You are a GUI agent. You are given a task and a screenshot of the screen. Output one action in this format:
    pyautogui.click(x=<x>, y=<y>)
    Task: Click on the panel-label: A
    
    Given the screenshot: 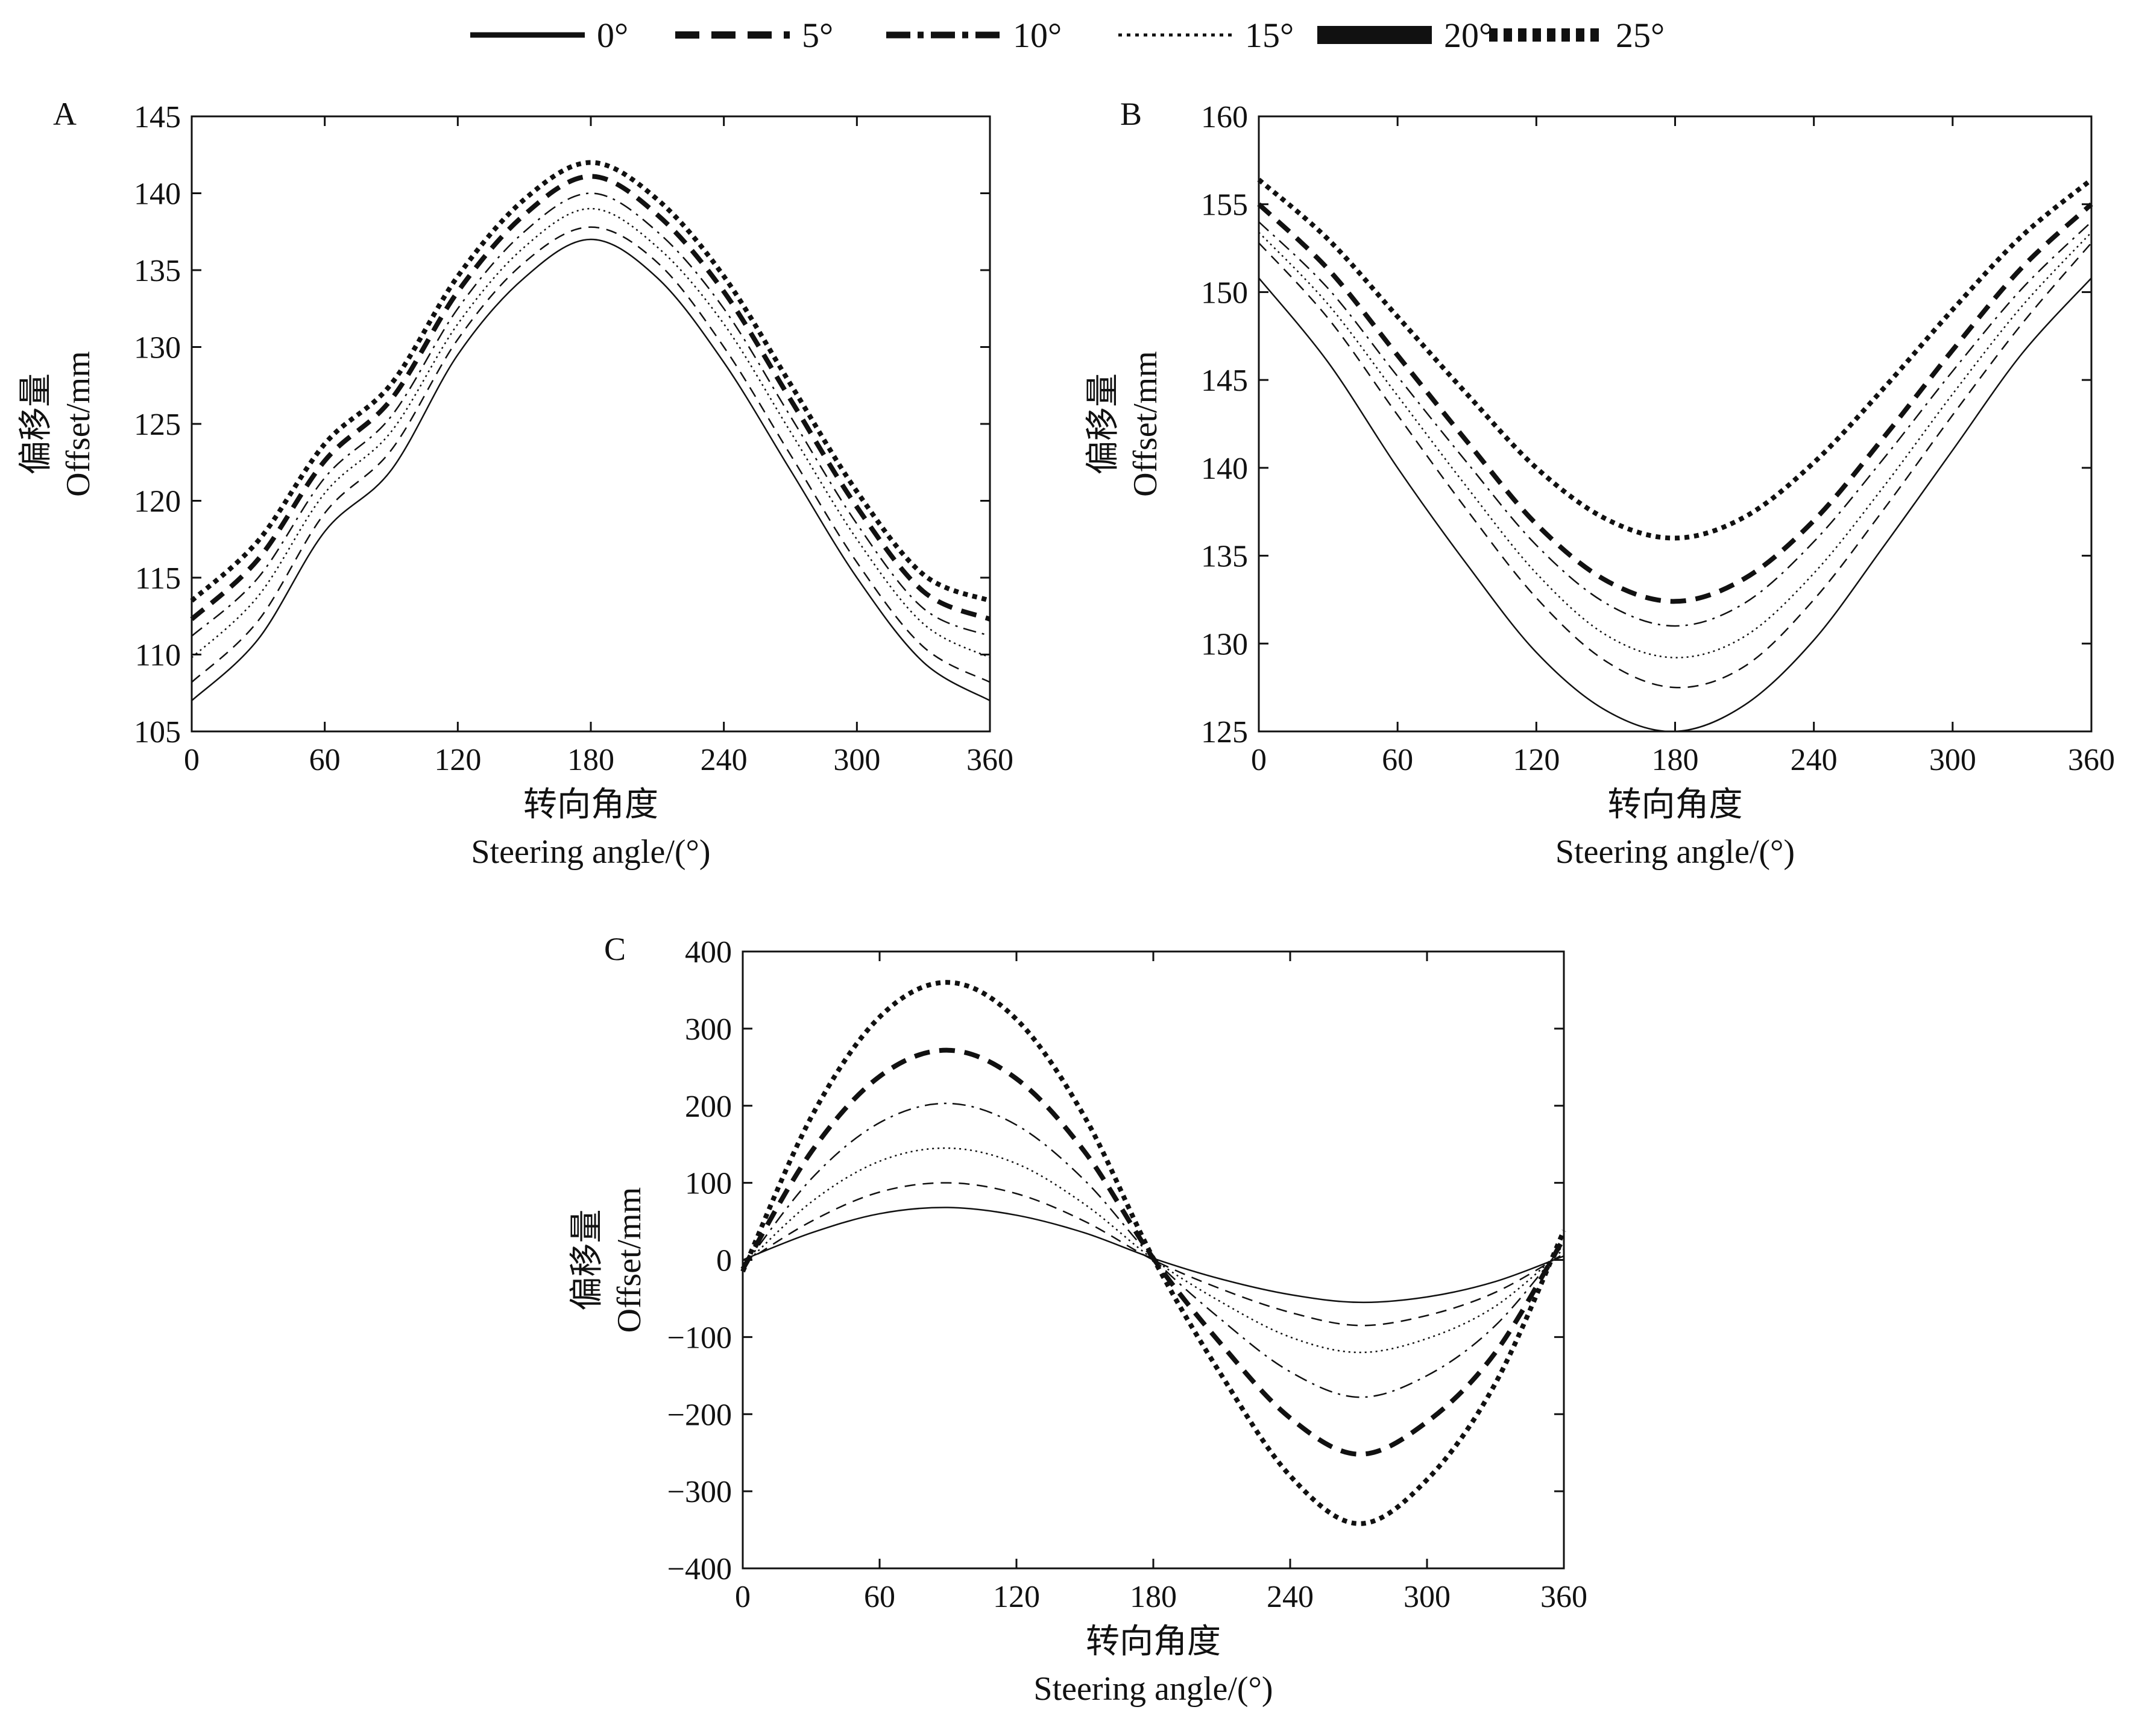 What is the action you would take?
    pyautogui.click(x=65, y=114)
    